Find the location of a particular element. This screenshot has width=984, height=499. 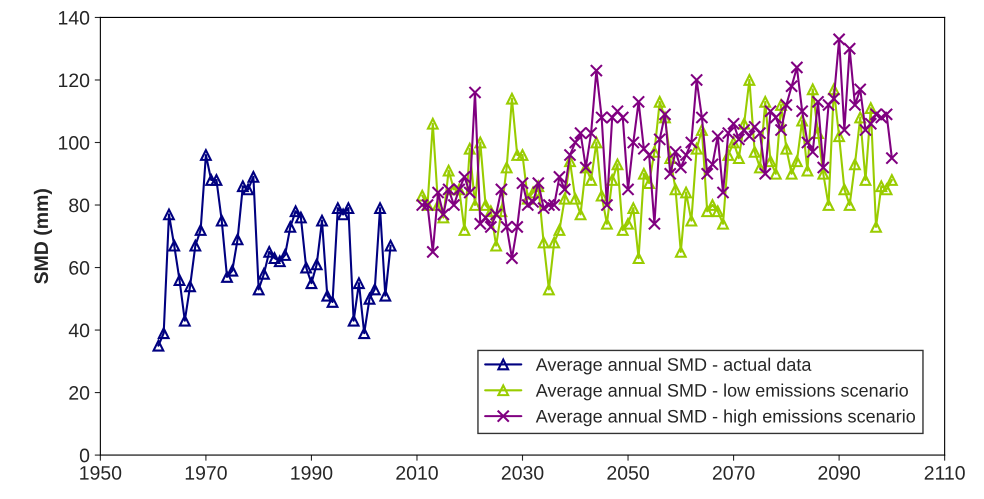

y-tick-label: 60 is located at coordinates (79, 268).